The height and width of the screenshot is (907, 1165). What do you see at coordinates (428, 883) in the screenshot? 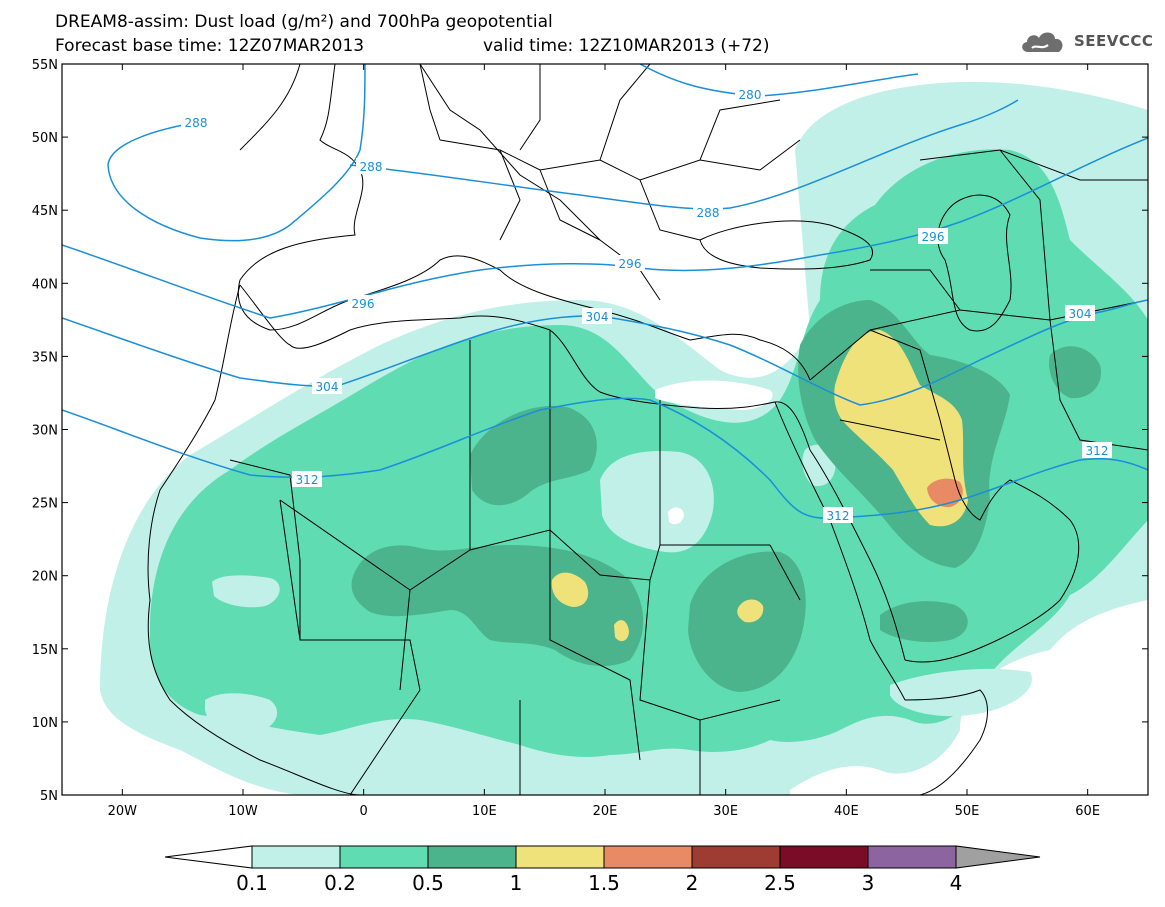
I see `colorbar-label: 0.5` at bounding box center [428, 883].